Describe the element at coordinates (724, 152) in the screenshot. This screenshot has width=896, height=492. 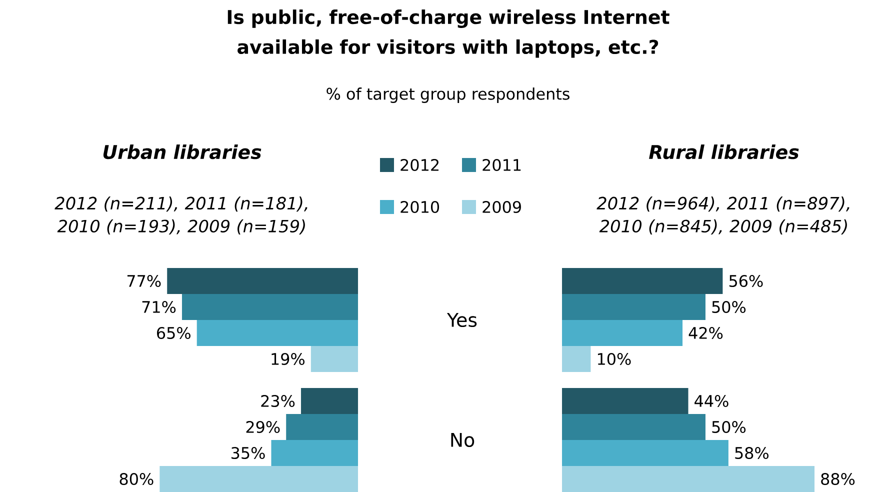
I see `chart-title: Rural libraries` at that location.